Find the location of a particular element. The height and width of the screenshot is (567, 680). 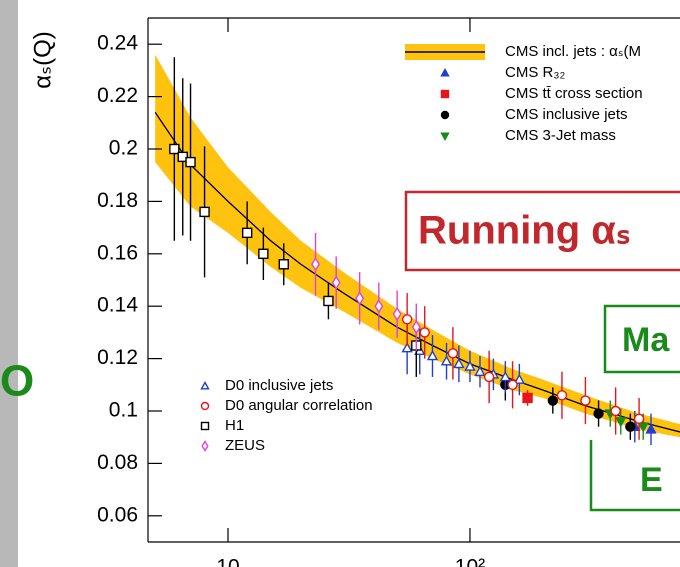

legend-label: H1 is located at coordinates (234, 425).